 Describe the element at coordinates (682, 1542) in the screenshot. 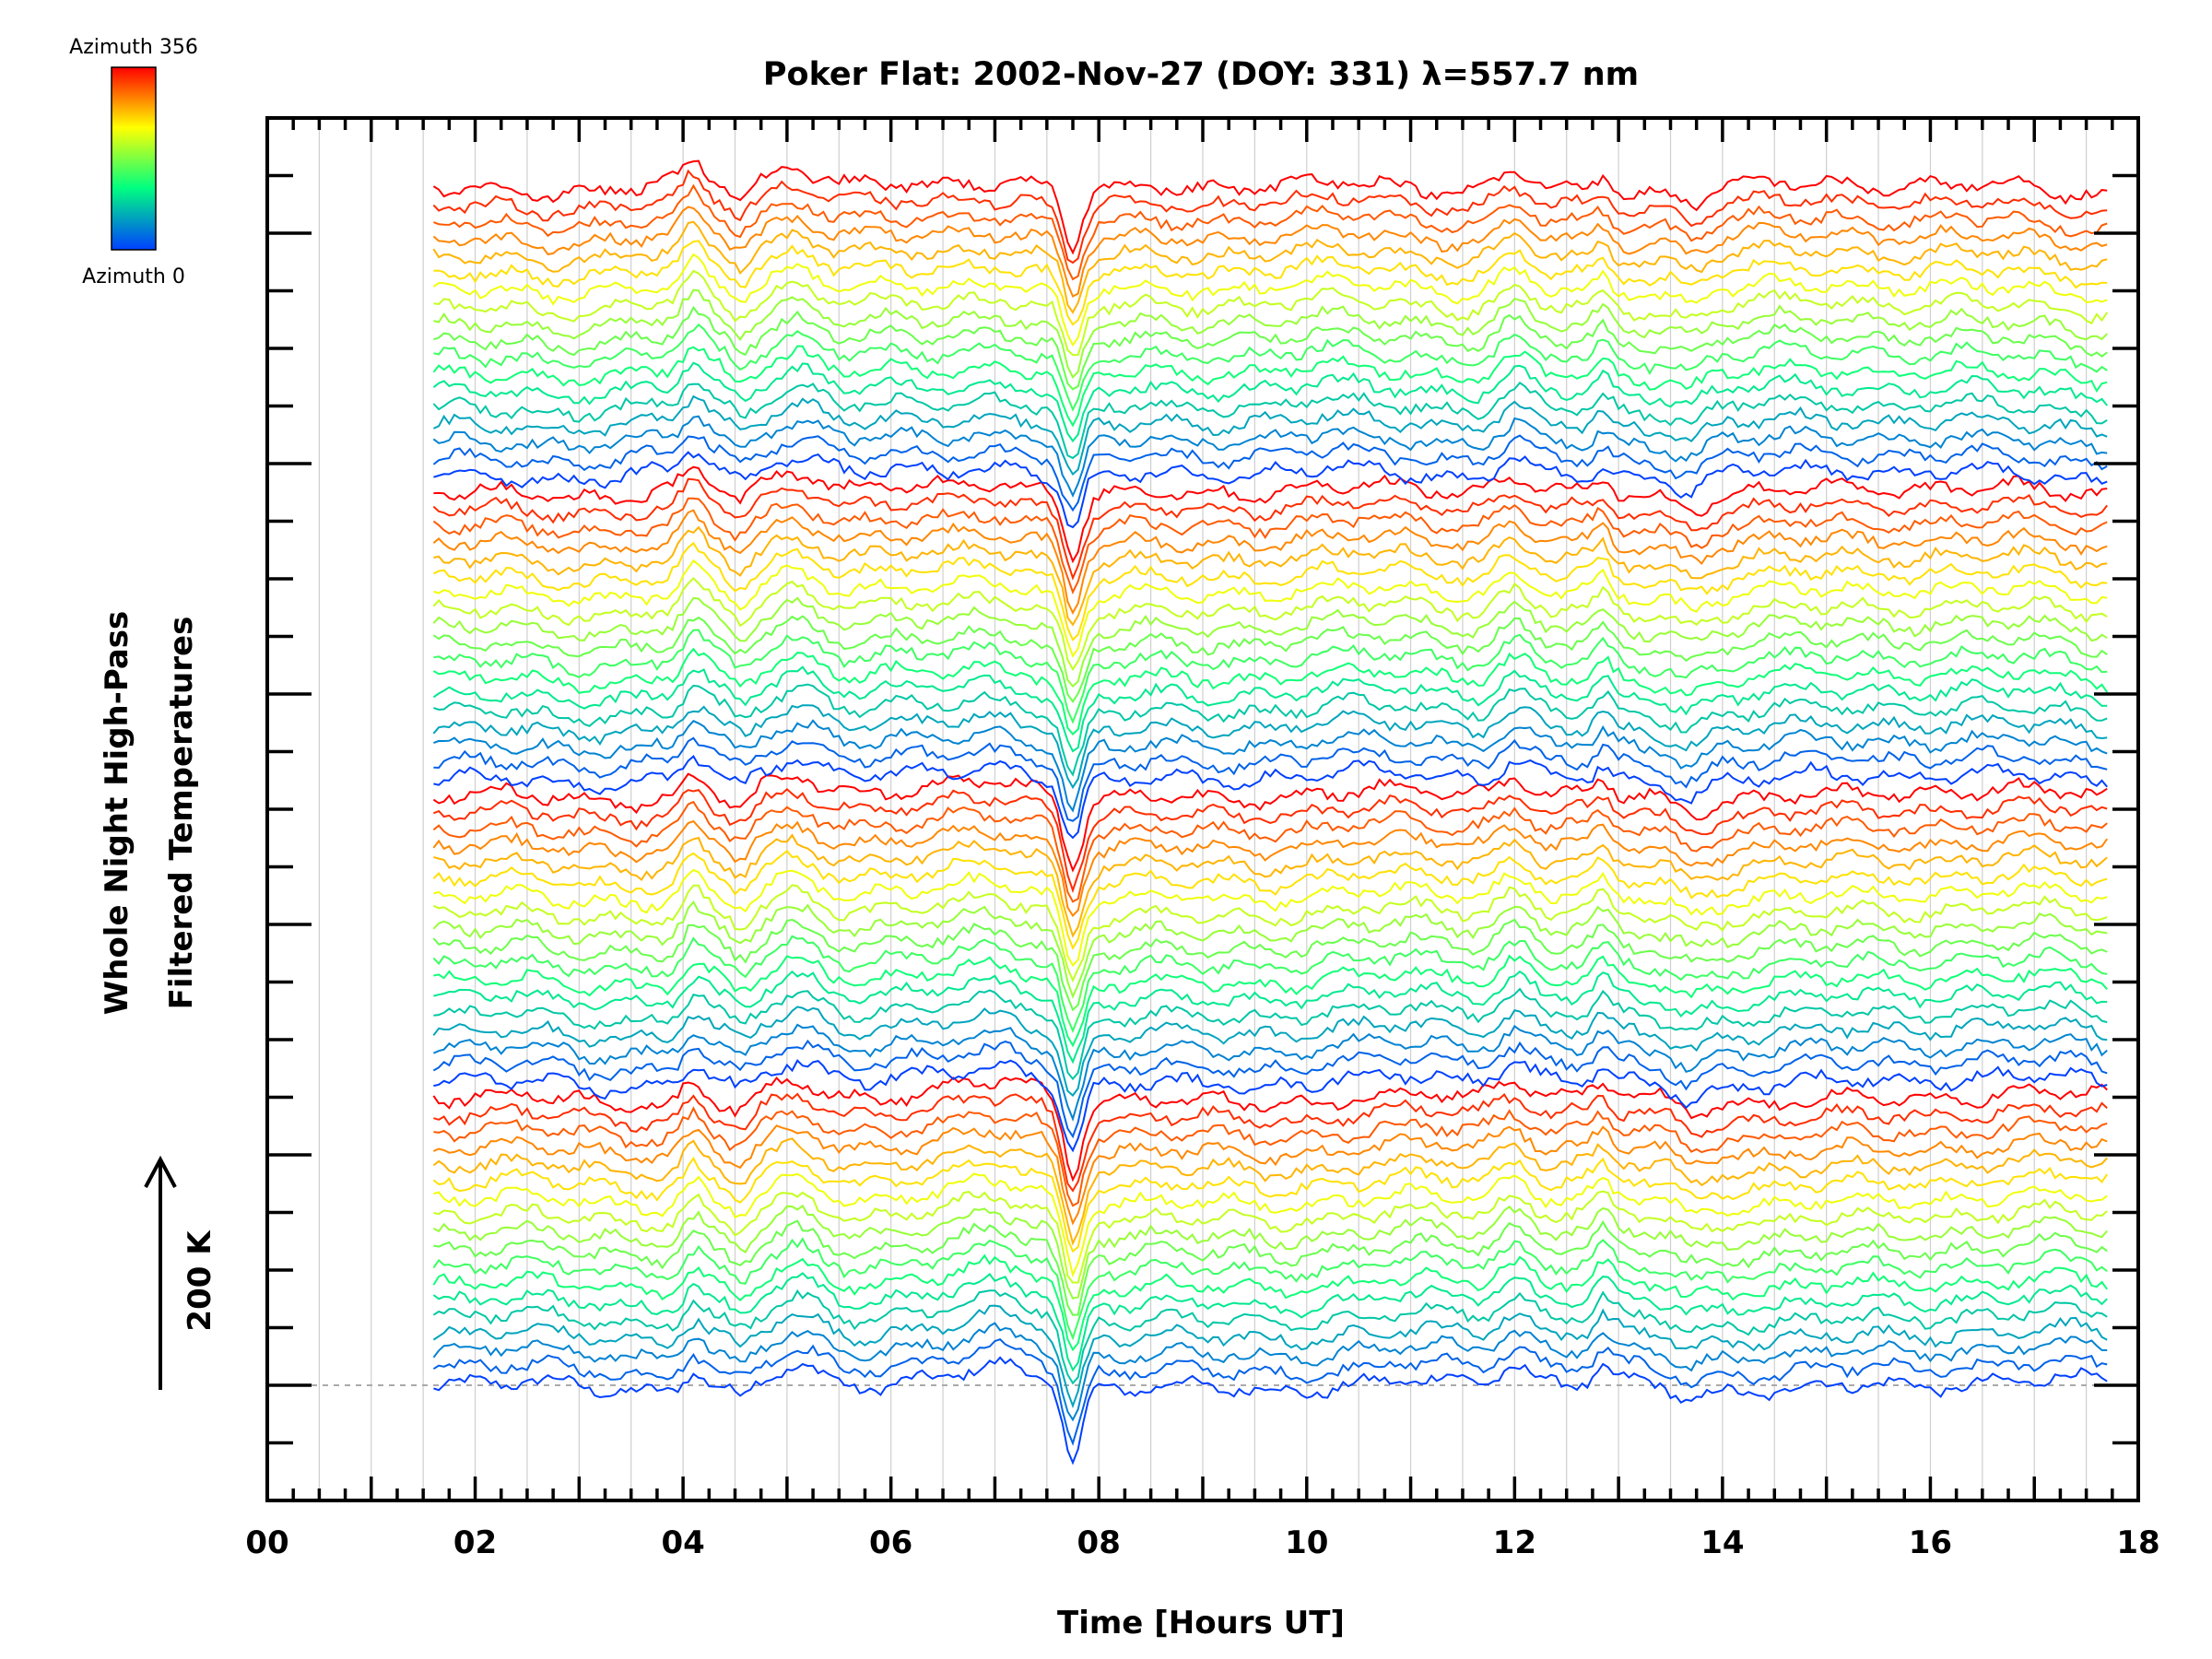

I see `x-tick-label: 04` at that location.